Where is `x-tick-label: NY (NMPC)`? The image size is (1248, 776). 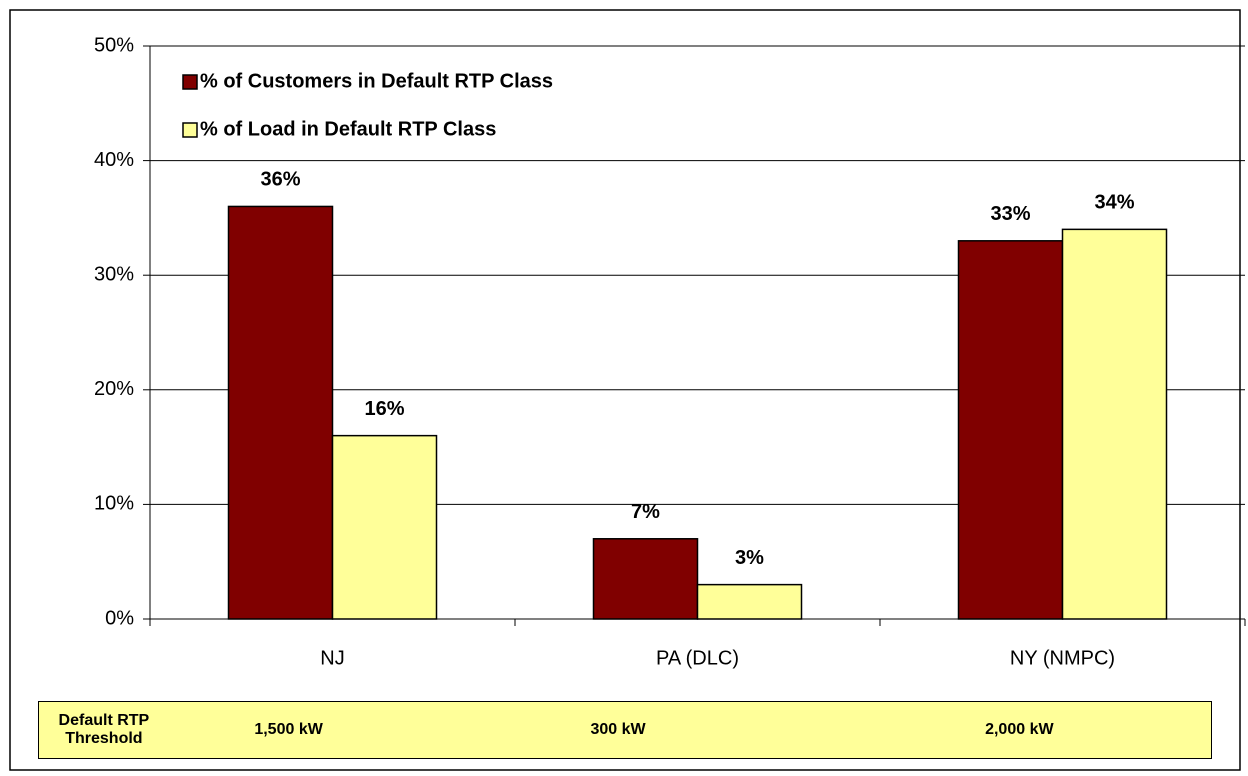
x-tick-label: NY (NMPC) is located at coordinates (1062, 658).